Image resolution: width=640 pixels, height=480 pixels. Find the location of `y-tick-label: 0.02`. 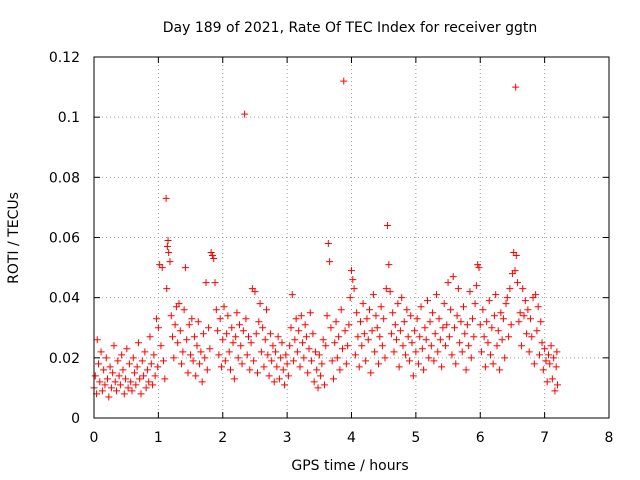

y-tick-label: 0.02 is located at coordinates (64, 359).